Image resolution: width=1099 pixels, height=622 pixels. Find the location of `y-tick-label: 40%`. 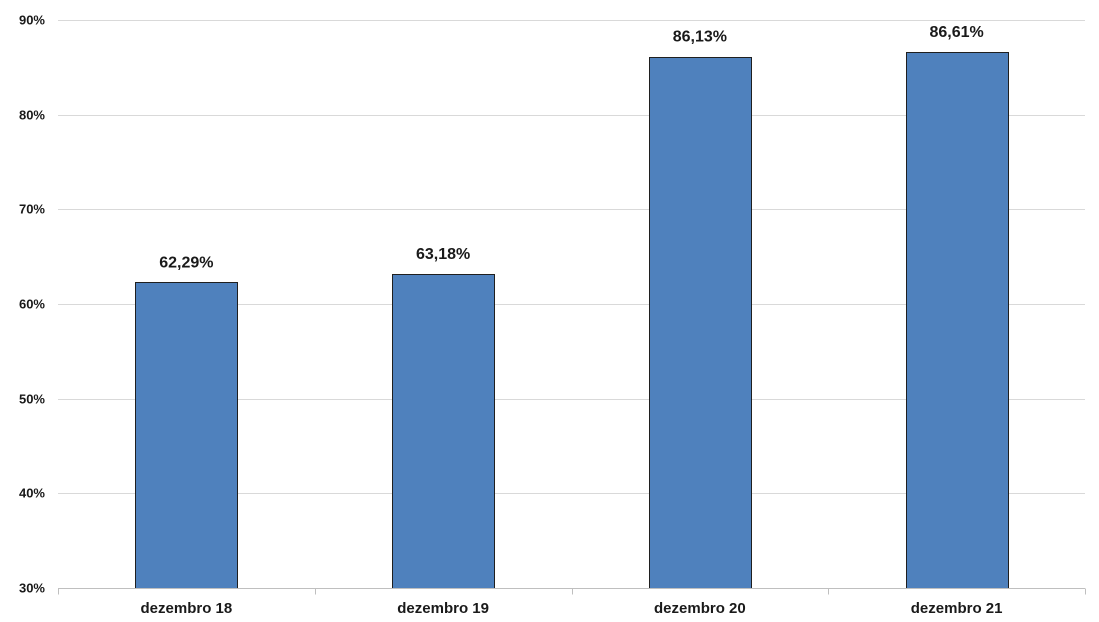

y-tick-label: 40% is located at coordinates (32, 493).